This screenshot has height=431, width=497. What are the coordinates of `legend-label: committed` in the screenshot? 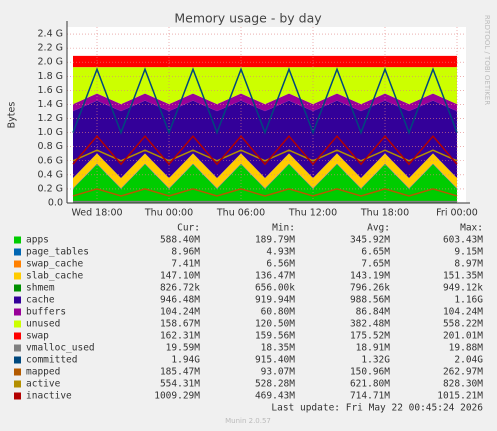 It's located at (51, 360).